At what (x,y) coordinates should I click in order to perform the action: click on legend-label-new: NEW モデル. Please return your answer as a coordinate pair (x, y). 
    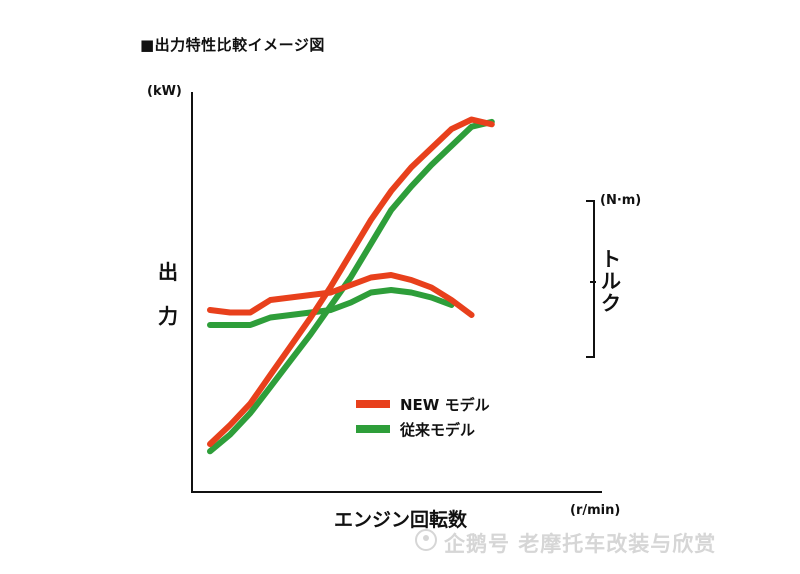
    Looking at the image, I should click on (445, 405).